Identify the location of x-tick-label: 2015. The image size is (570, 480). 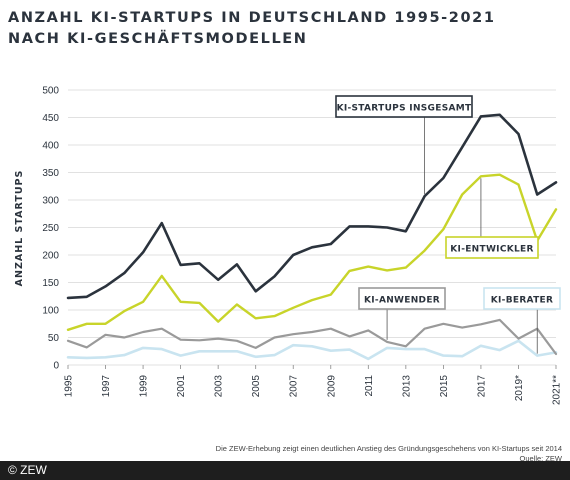
(444, 386).